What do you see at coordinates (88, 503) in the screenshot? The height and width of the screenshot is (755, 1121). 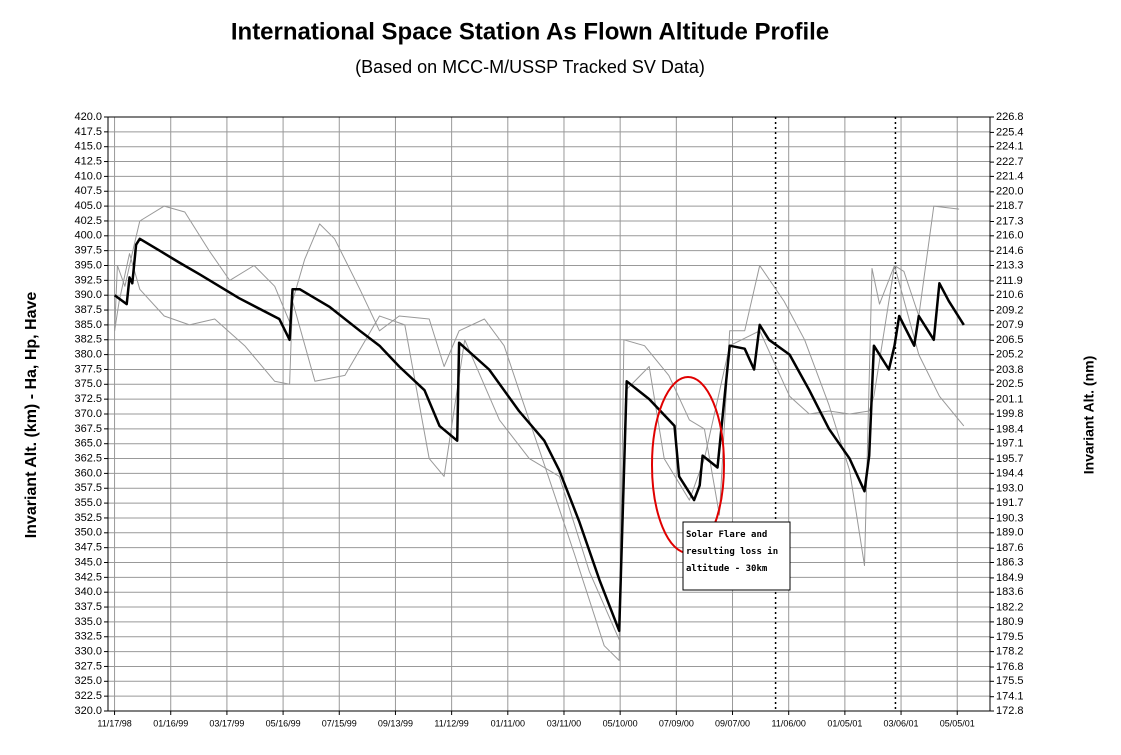 I see `y-tick-label: 355.0` at bounding box center [88, 503].